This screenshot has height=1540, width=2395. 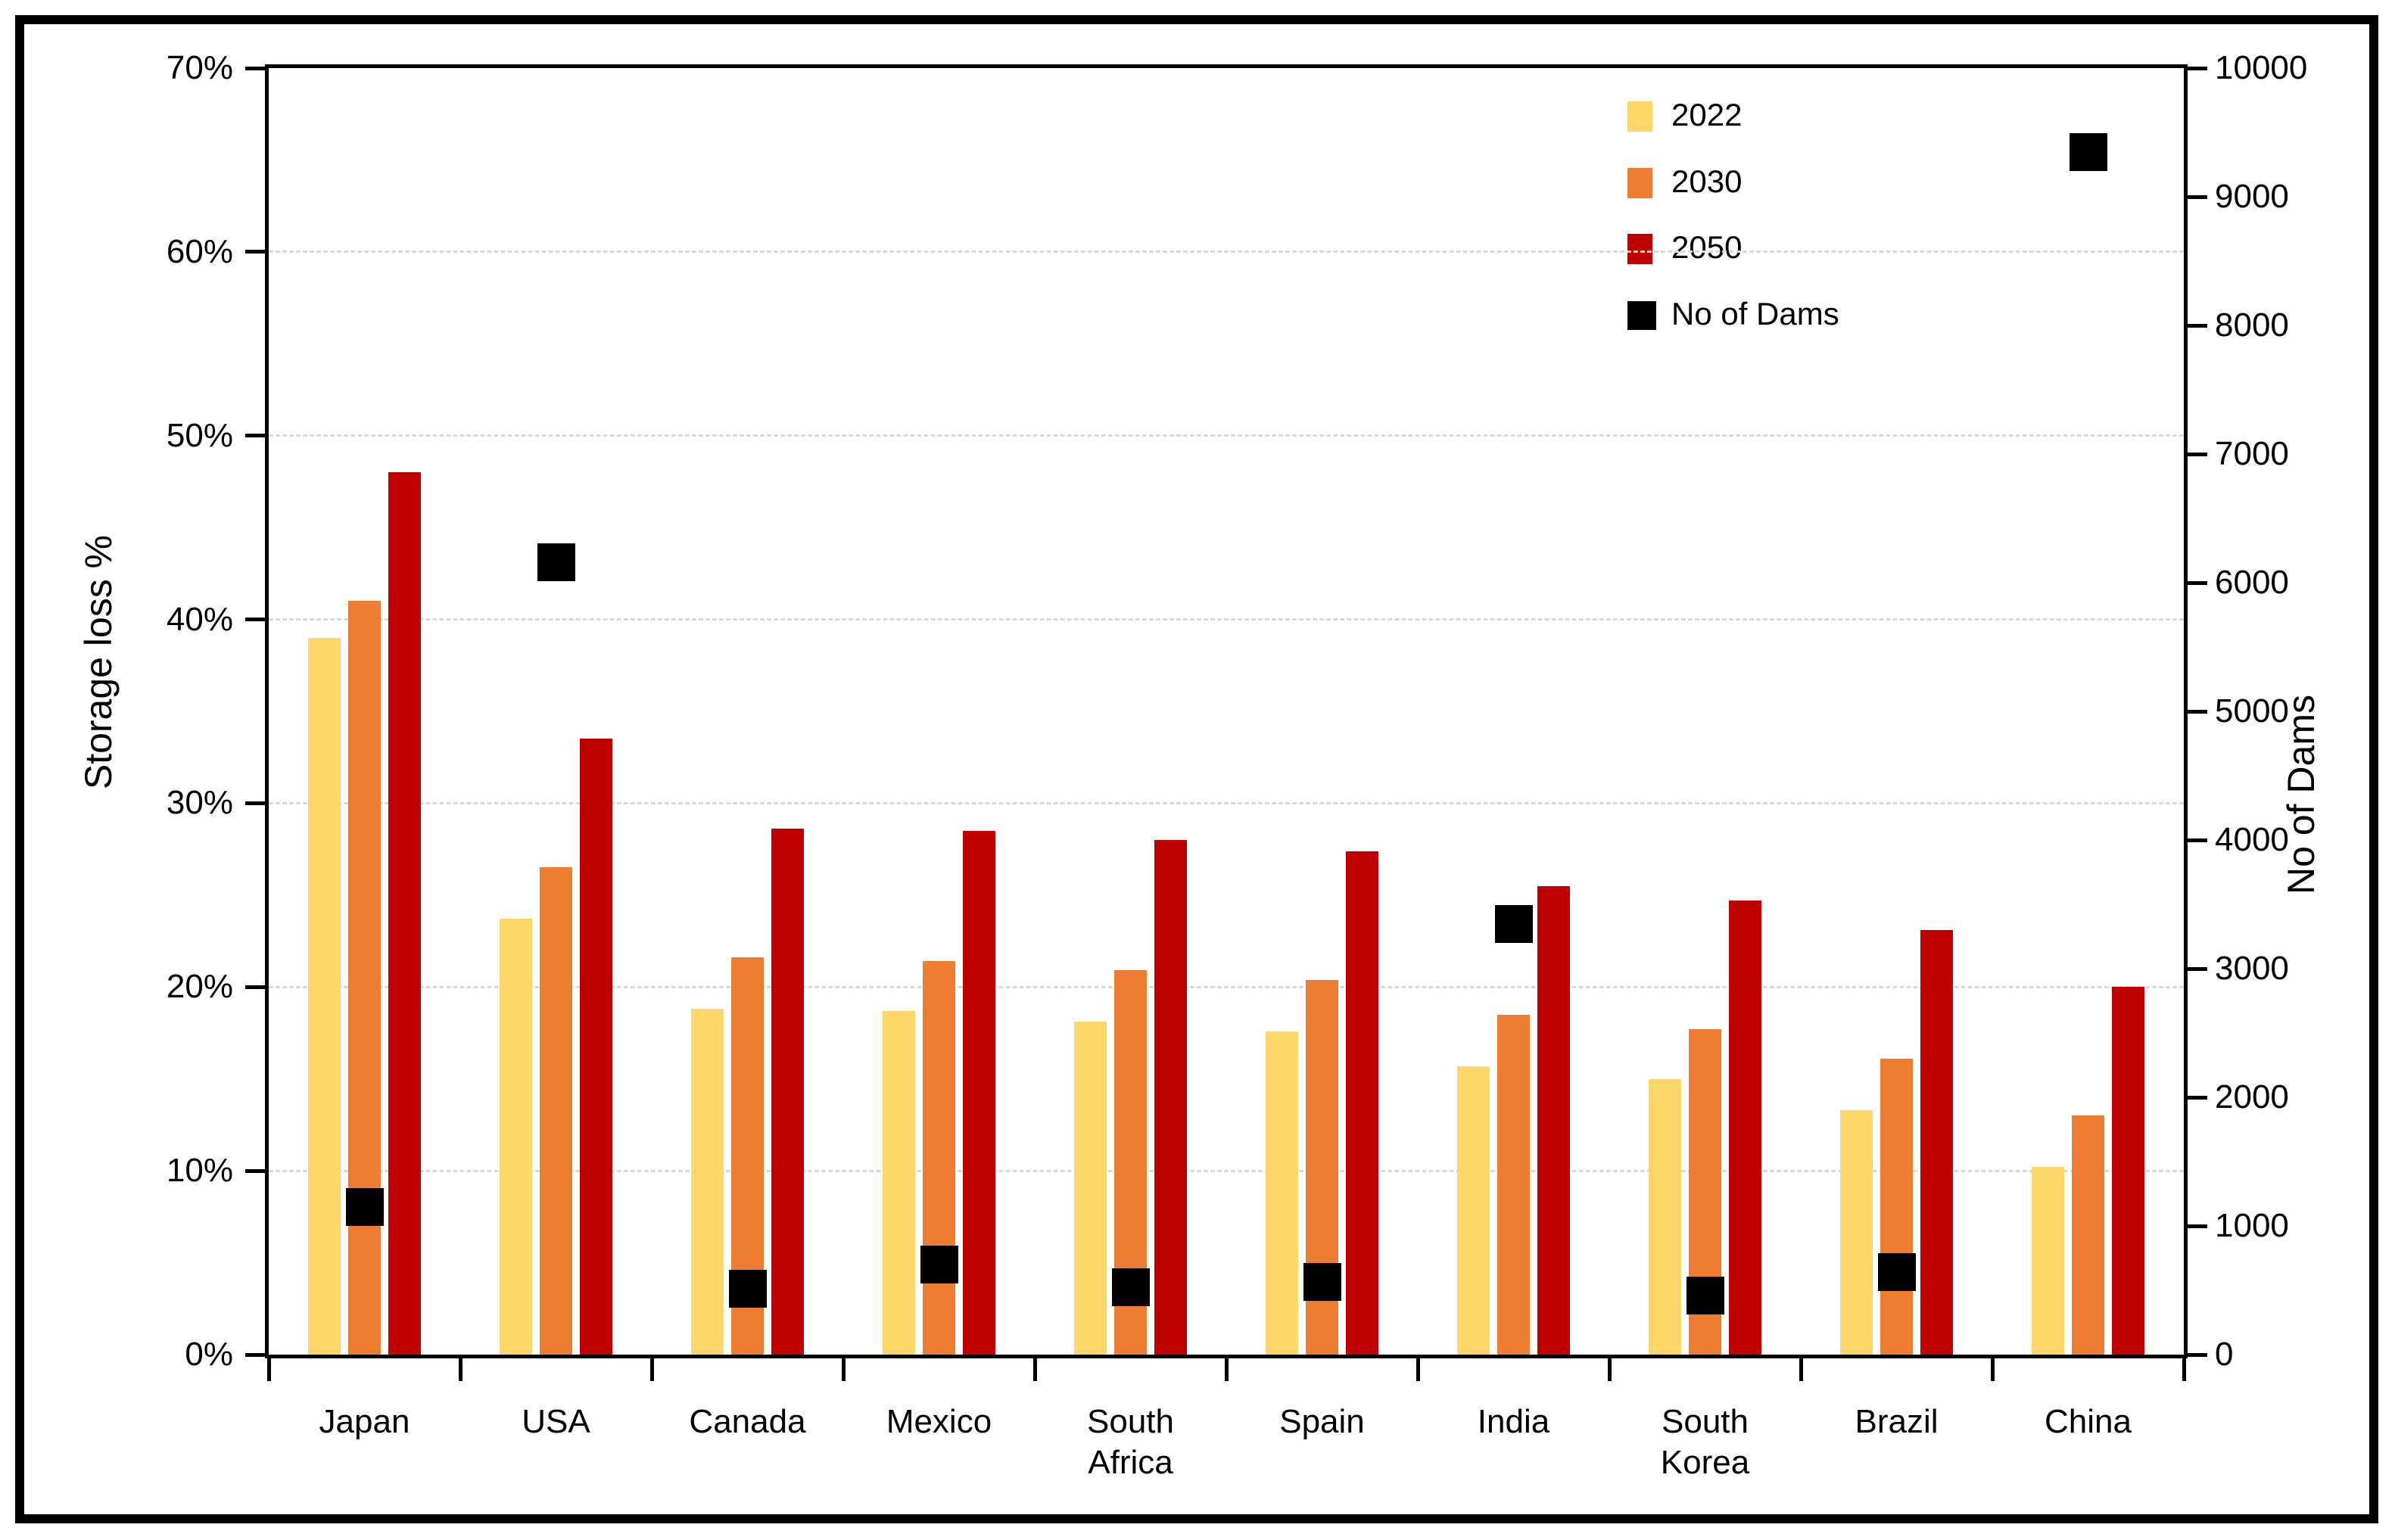 What do you see at coordinates (2088, 1421) in the screenshot?
I see `x-category-label-china: China` at bounding box center [2088, 1421].